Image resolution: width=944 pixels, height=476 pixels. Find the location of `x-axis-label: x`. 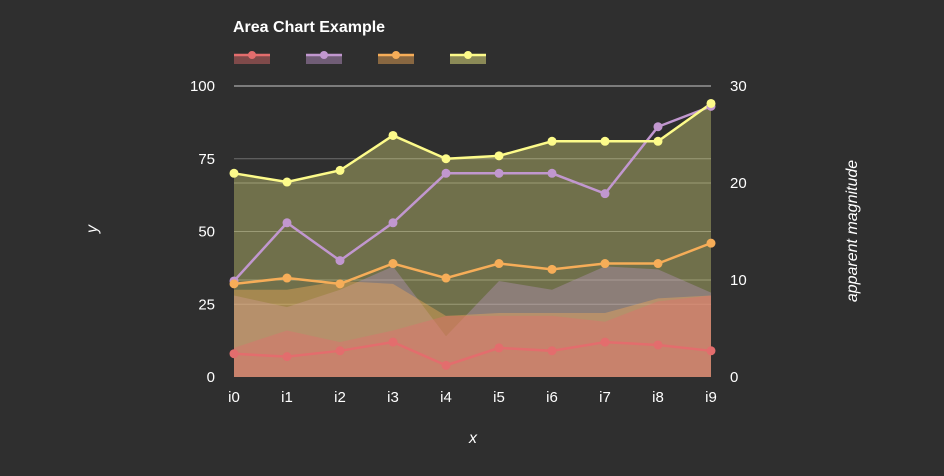

x-axis-label: x is located at coordinates (473, 438).